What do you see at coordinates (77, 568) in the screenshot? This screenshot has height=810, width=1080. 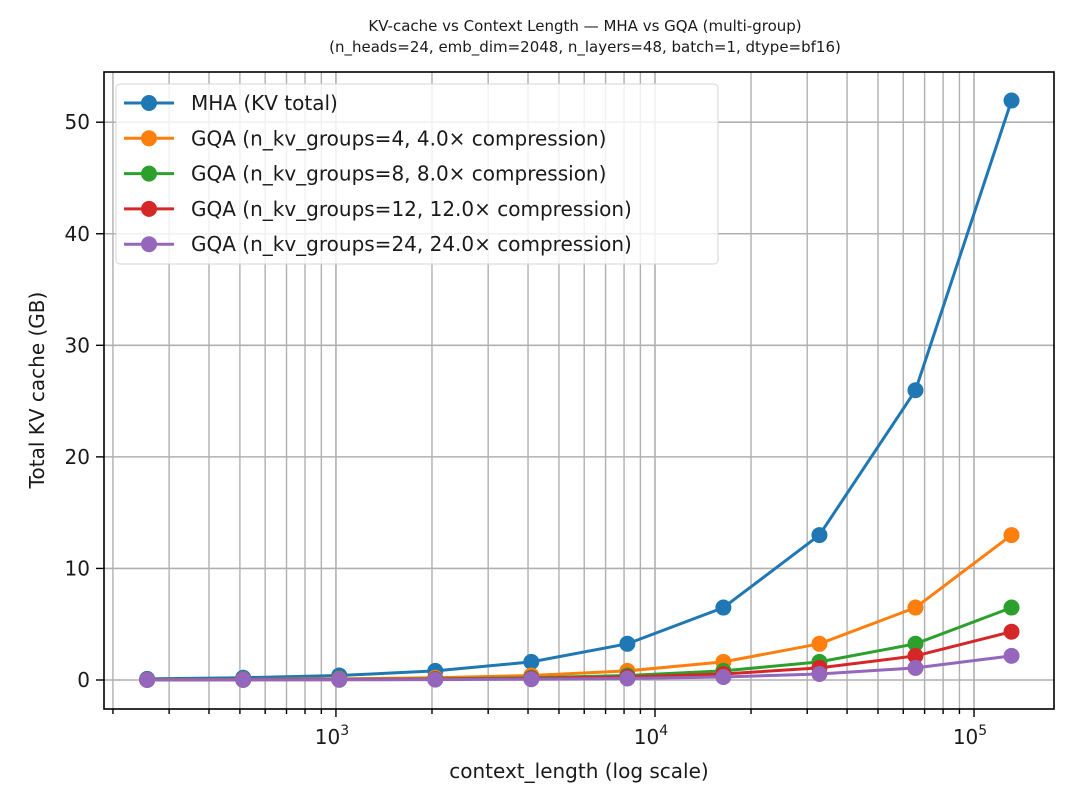 I see `y-tick-label: 10` at bounding box center [77, 568].